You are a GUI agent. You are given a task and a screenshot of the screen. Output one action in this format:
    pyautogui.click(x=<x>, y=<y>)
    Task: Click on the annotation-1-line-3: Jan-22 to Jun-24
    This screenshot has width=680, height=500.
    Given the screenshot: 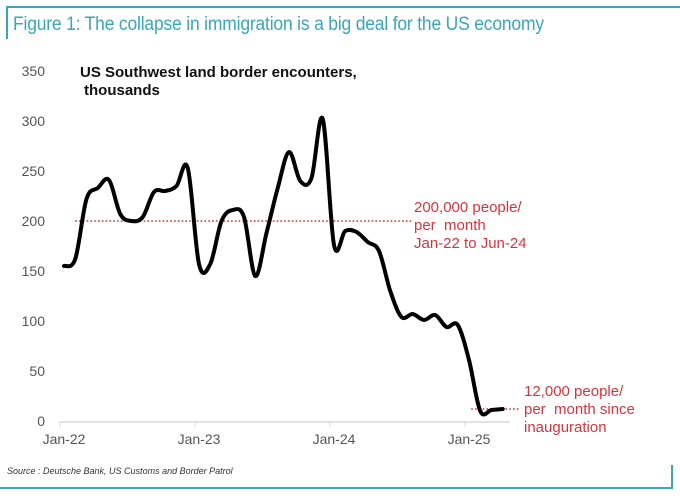 What is the action you would take?
    pyautogui.click(x=470, y=243)
    